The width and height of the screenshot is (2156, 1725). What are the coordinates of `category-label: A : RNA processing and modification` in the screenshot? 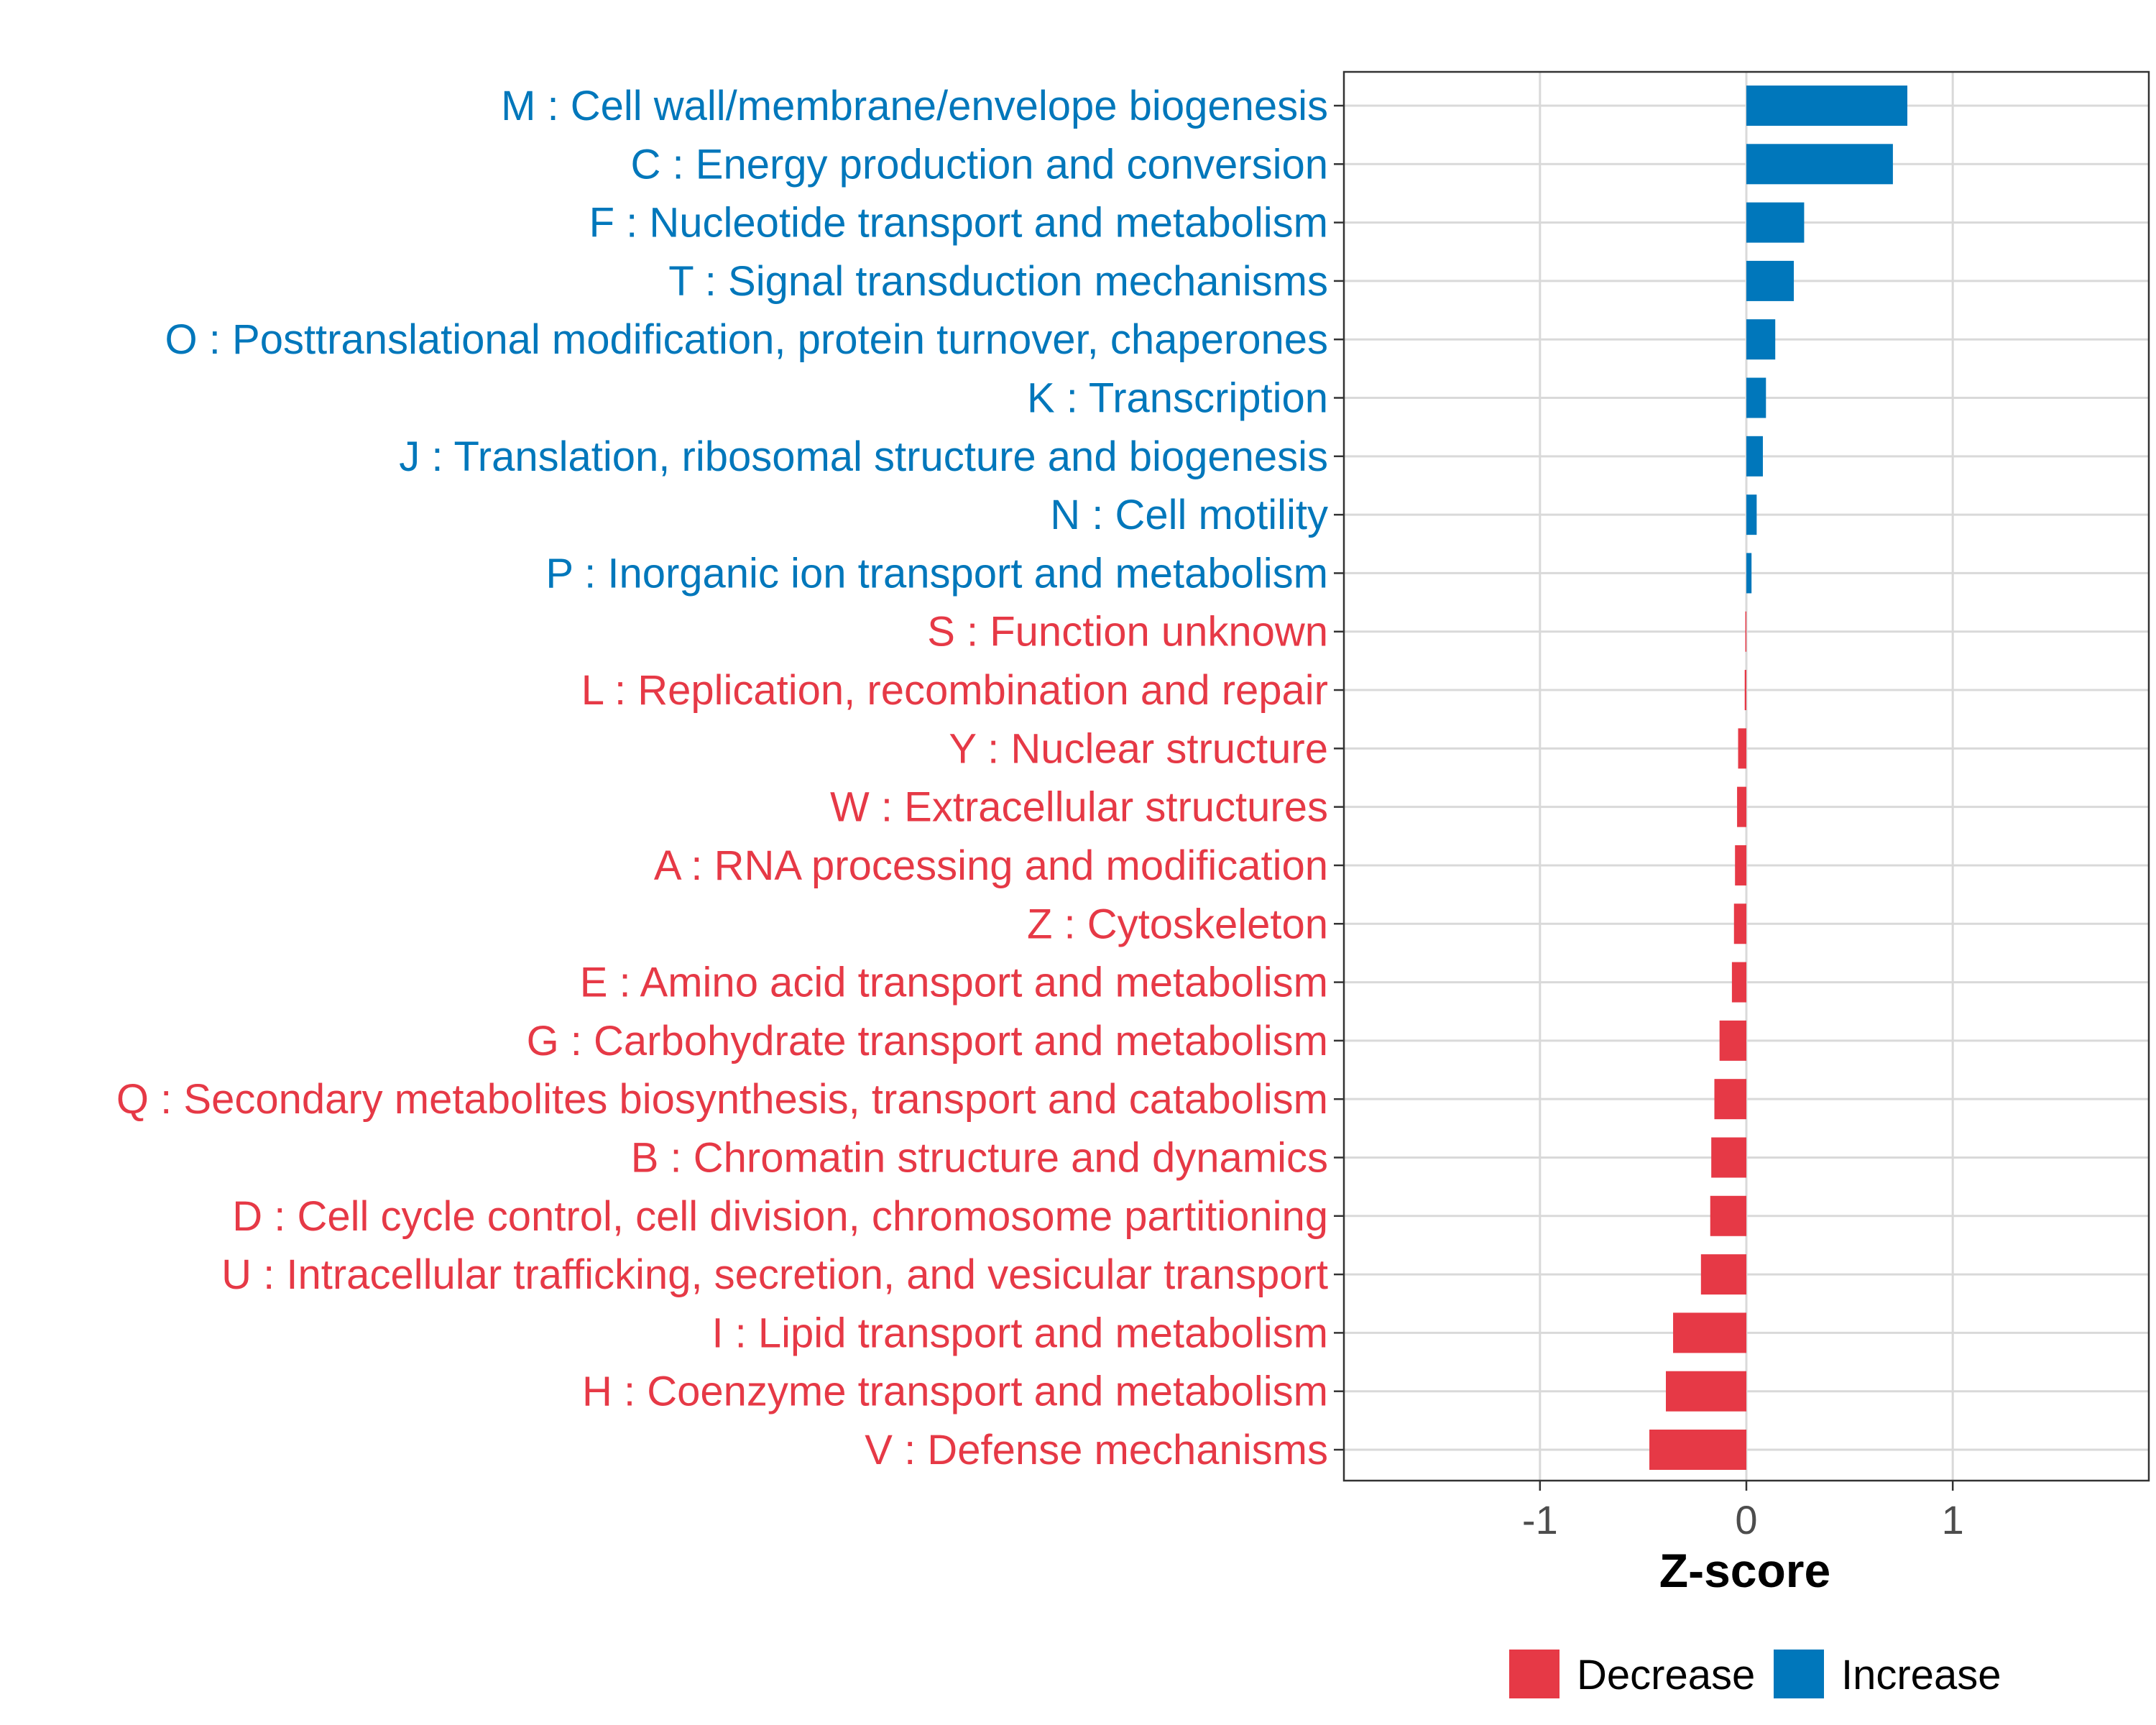 It's located at (991, 865).